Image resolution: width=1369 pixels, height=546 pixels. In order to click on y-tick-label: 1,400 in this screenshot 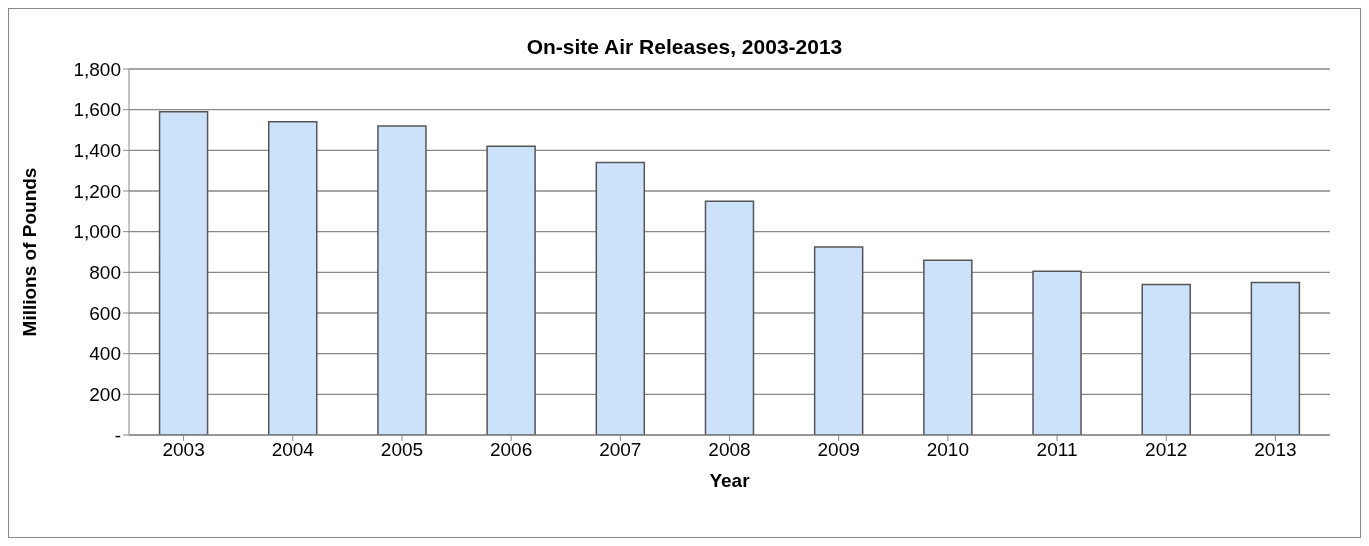, I will do `click(97, 151)`.